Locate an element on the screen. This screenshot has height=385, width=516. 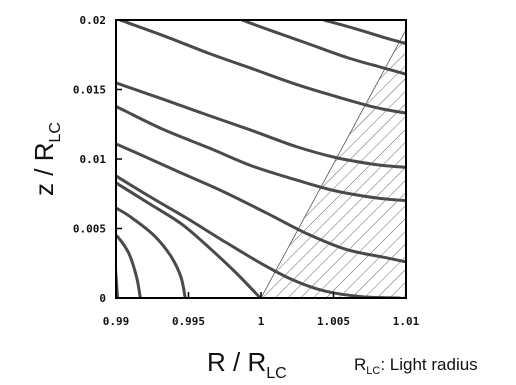
x-tick-label: 0.99 is located at coordinates (116, 321).